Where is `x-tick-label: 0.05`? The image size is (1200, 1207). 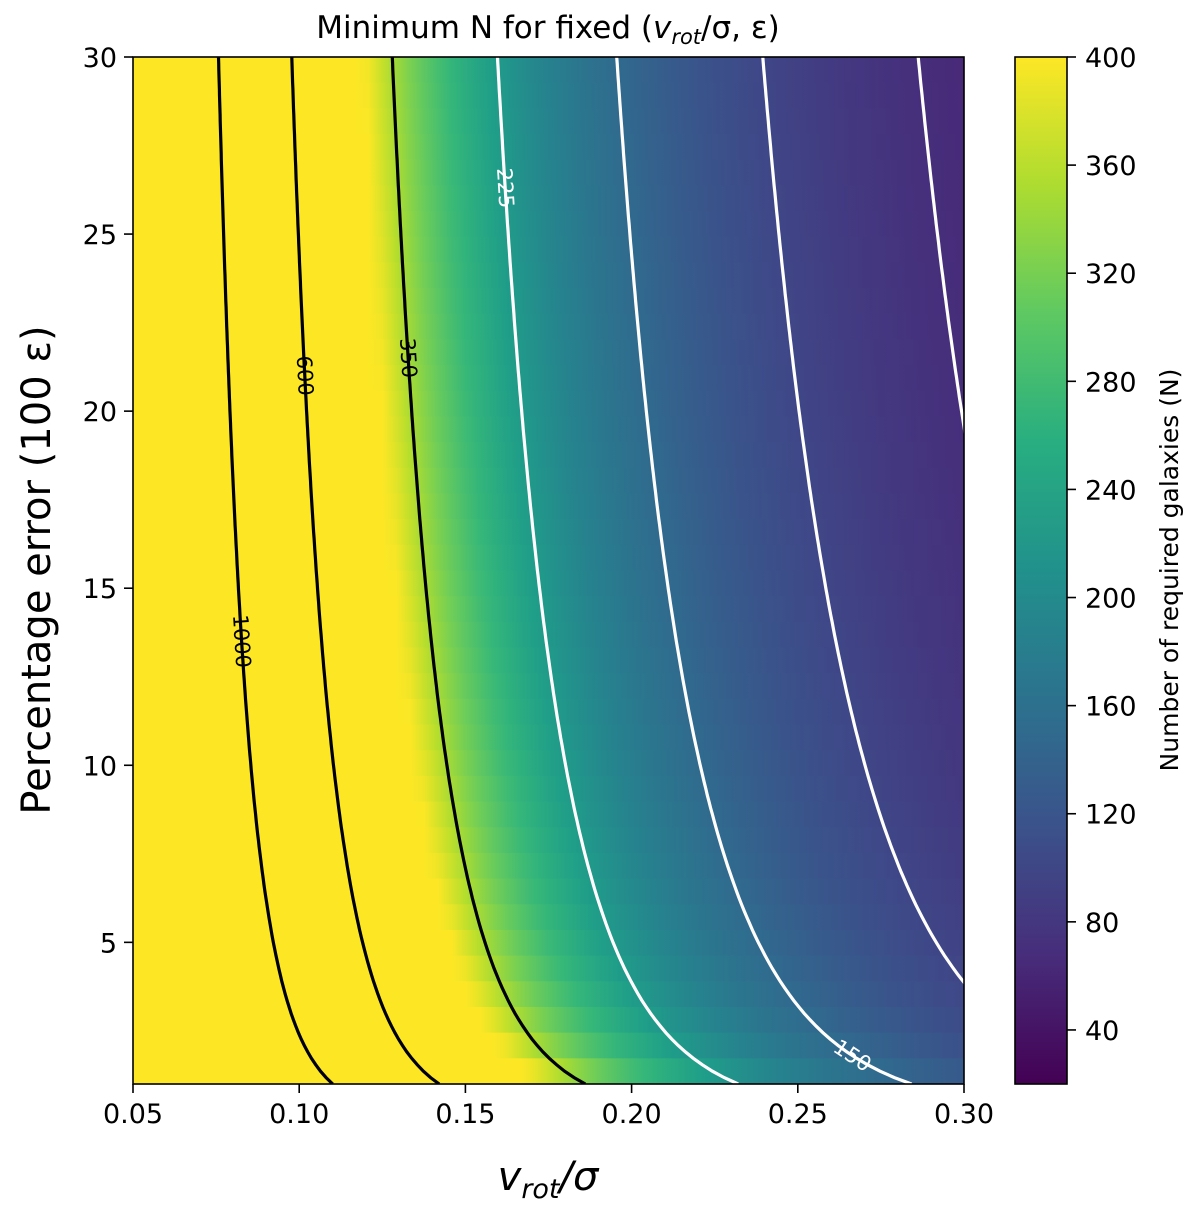 x-tick-label: 0.05 is located at coordinates (133, 1114).